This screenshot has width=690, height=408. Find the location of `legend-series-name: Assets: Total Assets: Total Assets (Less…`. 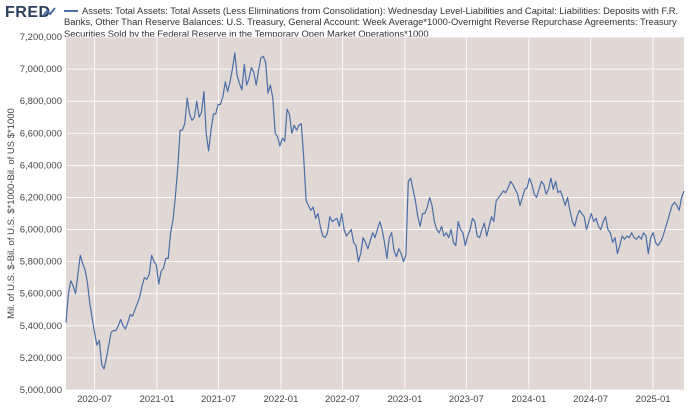

legend-series-name: Assets: Total Assets: Total Assets (Less… is located at coordinates (371, 22).